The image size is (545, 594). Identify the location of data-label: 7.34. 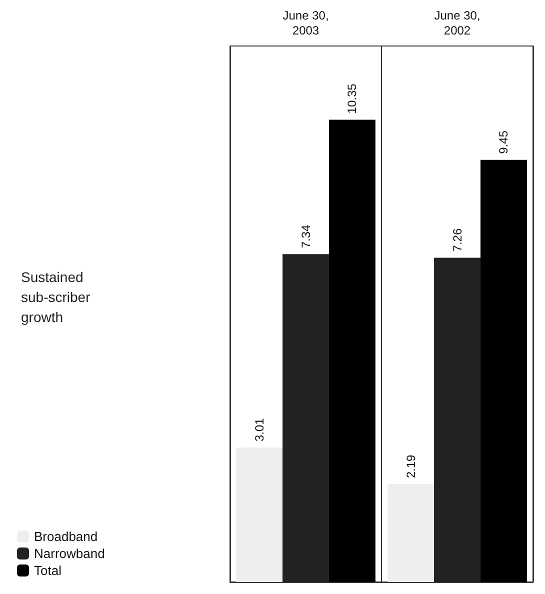
(305, 236).